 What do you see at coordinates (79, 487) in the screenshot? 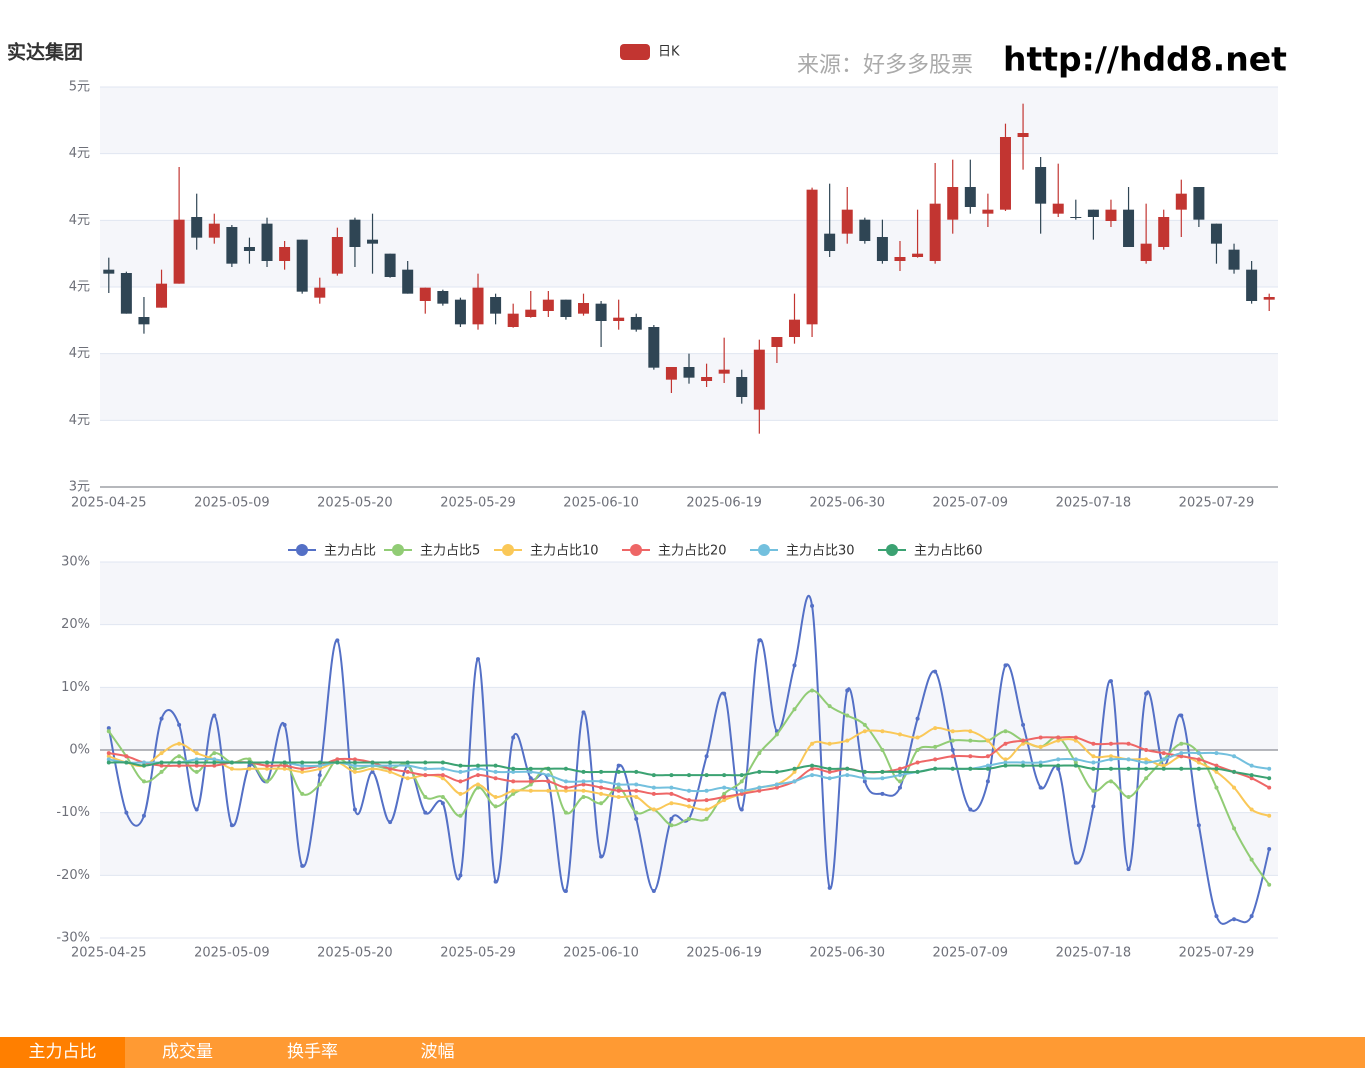
I see `y-tick-label: 3元` at bounding box center [79, 487].